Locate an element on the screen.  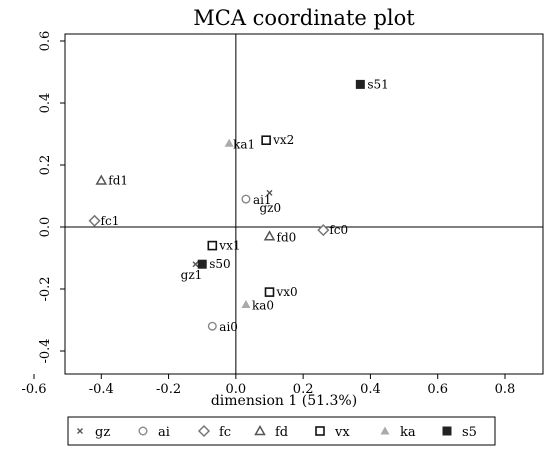
y-tick-label: 0.4 is located at coordinates (45, 103).